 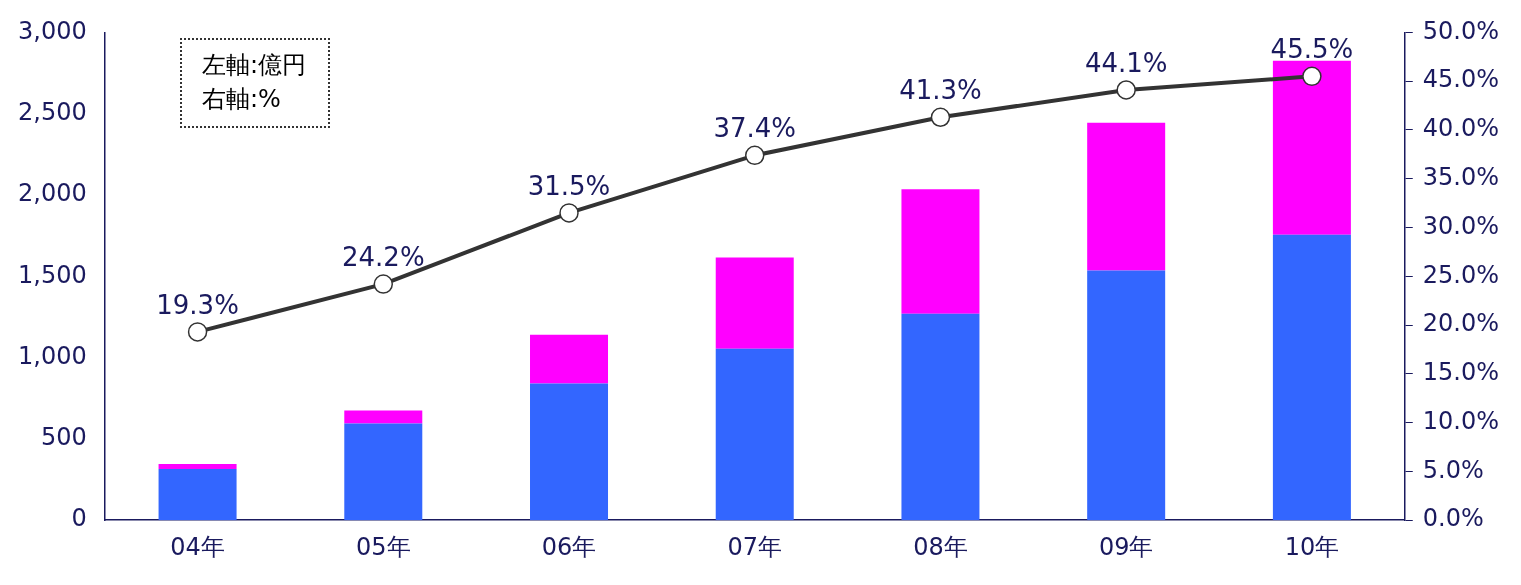 What do you see at coordinates (1453, 518) in the screenshot?
I see `y2-tick-label: 0.0%` at bounding box center [1453, 518].